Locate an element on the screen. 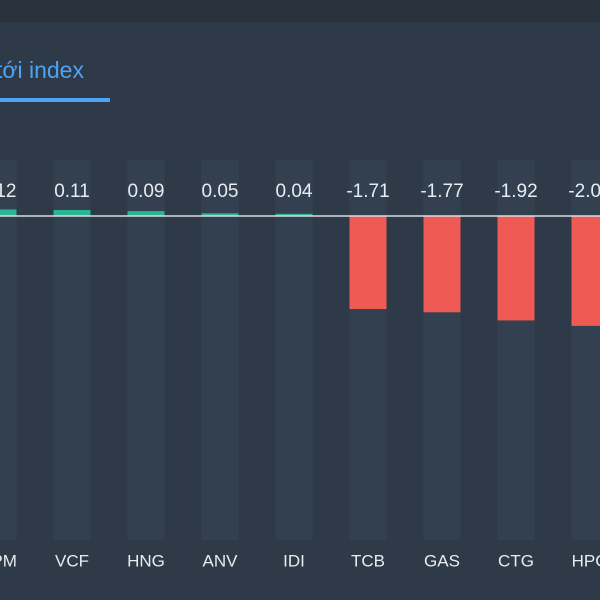  value-label: 0.05 is located at coordinates (220, 191).